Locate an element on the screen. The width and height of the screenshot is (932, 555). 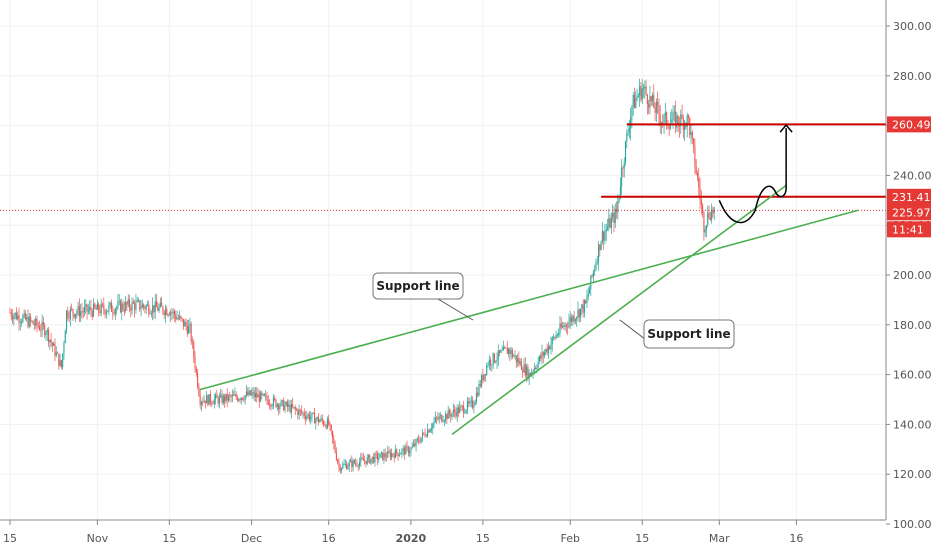
x-tick-label: Dec is located at coordinates (251, 538).